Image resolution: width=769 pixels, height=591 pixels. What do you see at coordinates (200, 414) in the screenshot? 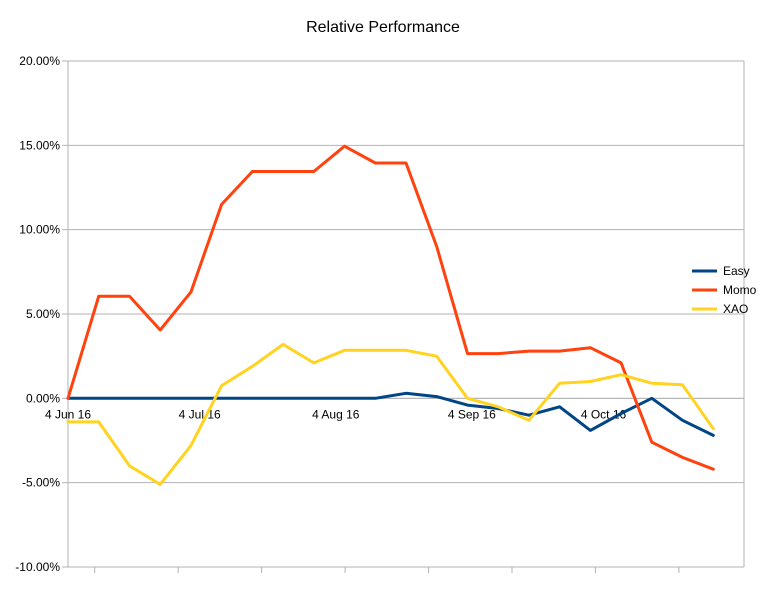
I see `x-tick-label: 4 Jul 16` at bounding box center [200, 414].